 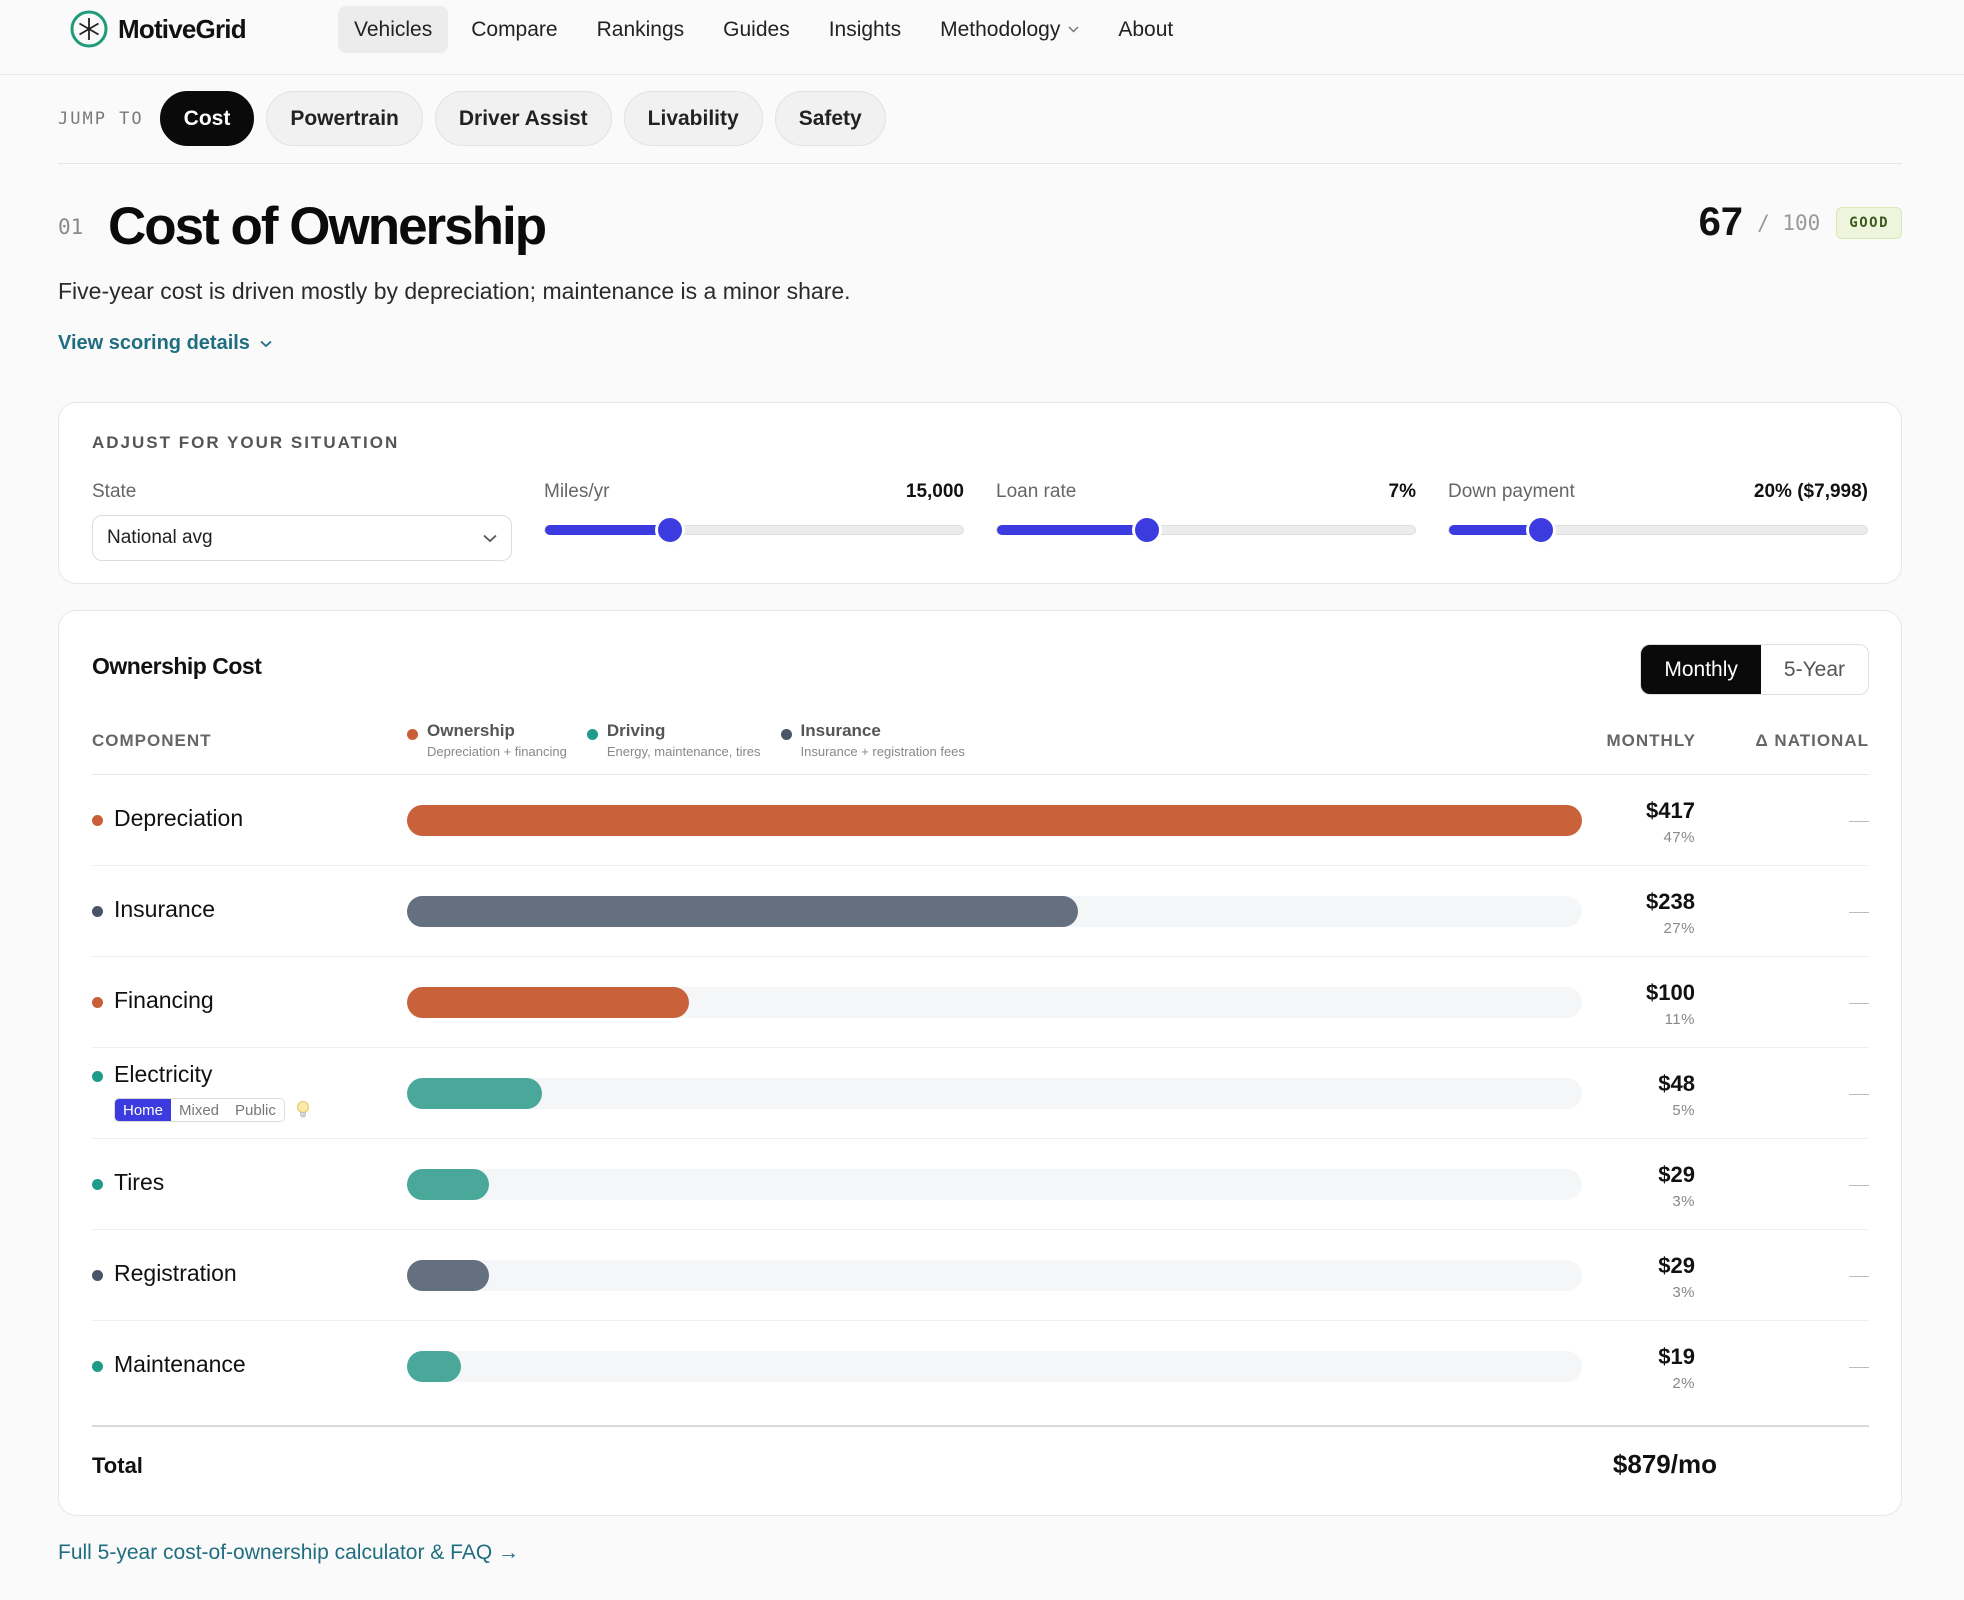 I want to click on loan-rate-value: 7%, so click(x=1402, y=491).